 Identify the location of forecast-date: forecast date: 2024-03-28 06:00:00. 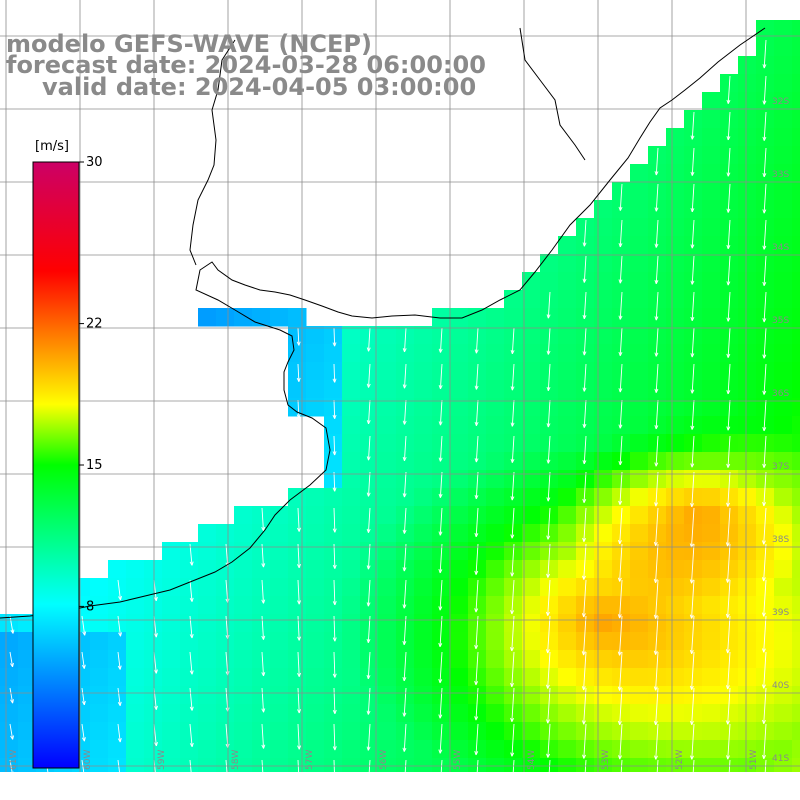
(246, 65).